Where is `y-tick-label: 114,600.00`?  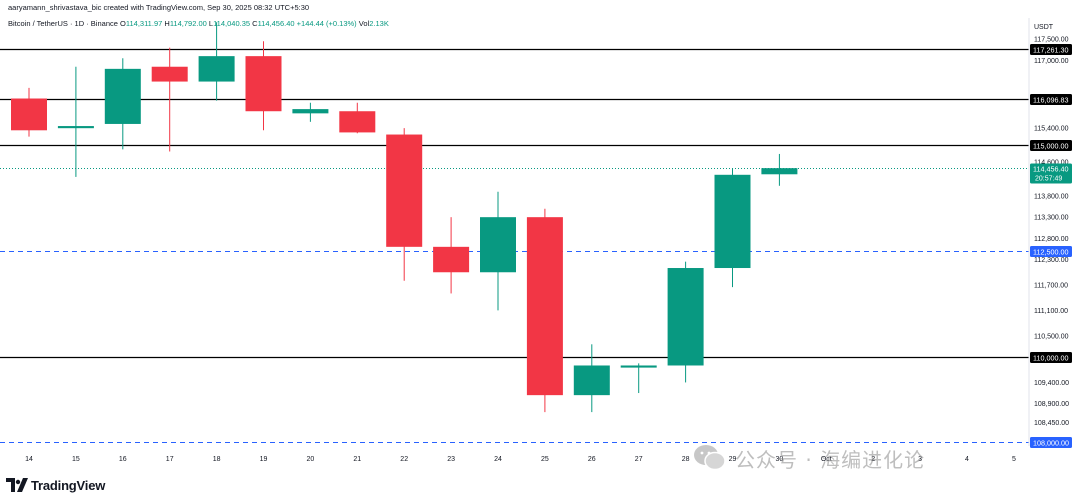
y-tick-label: 114,600.00 is located at coordinates (1051, 163).